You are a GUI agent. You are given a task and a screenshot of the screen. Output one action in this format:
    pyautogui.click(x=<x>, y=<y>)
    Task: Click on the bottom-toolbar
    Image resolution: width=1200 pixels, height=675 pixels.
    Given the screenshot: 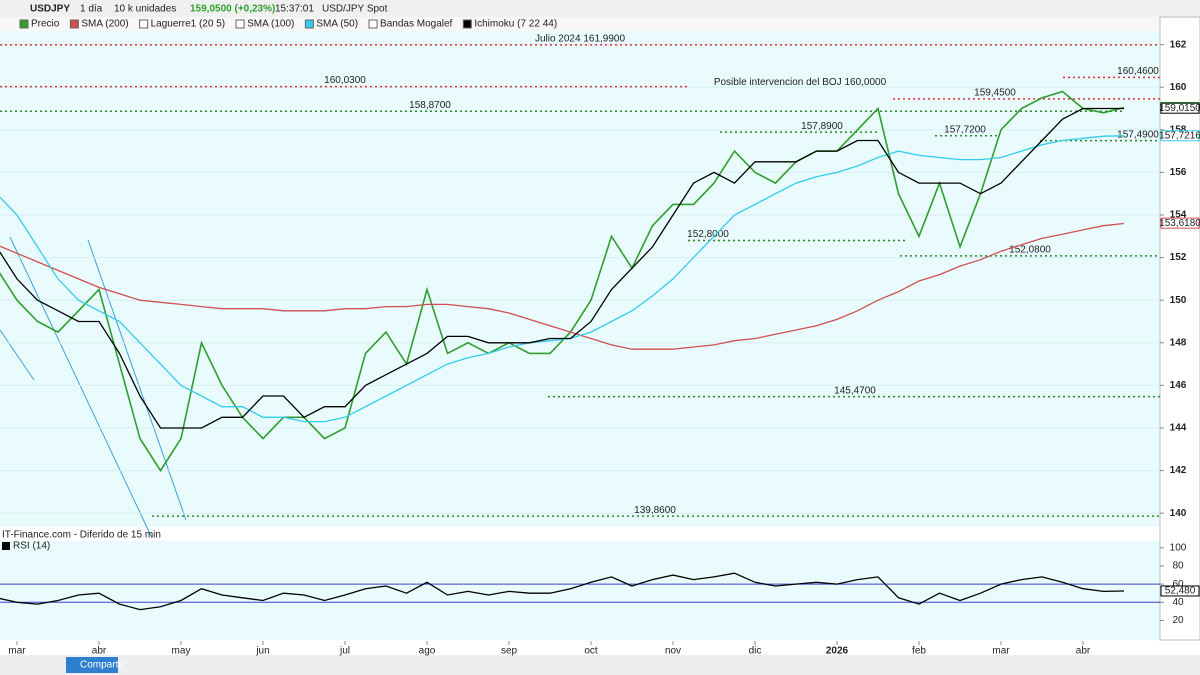 What is the action you would take?
    pyautogui.click(x=600, y=665)
    